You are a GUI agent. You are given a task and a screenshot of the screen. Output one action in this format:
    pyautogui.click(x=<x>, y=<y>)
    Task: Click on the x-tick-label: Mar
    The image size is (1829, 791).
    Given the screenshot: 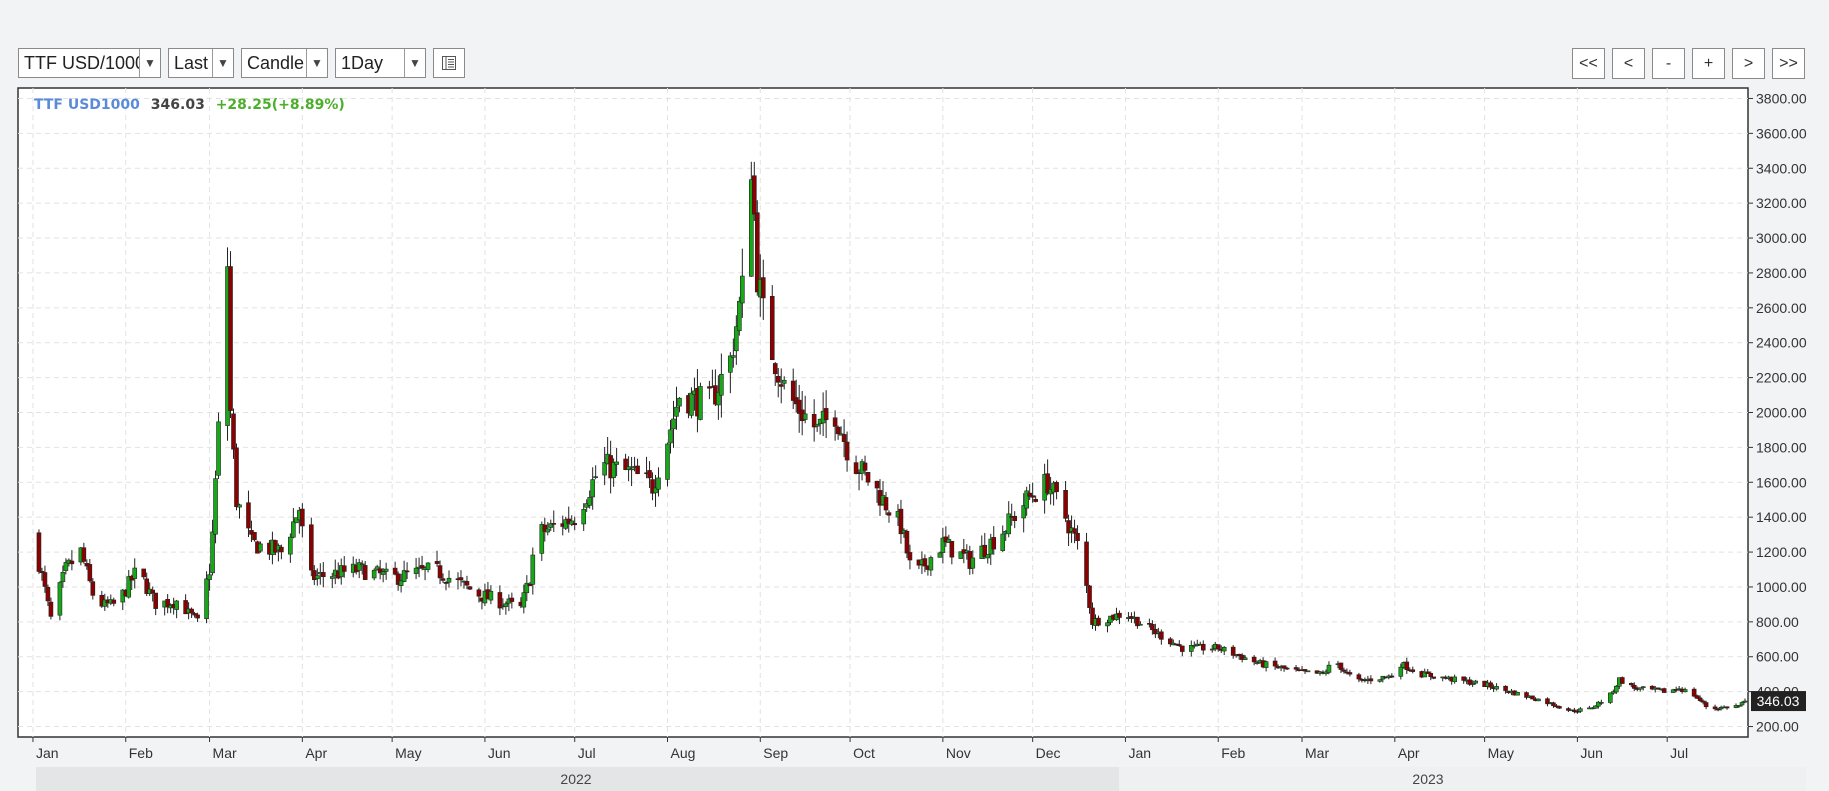 What is the action you would take?
    pyautogui.click(x=225, y=753)
    